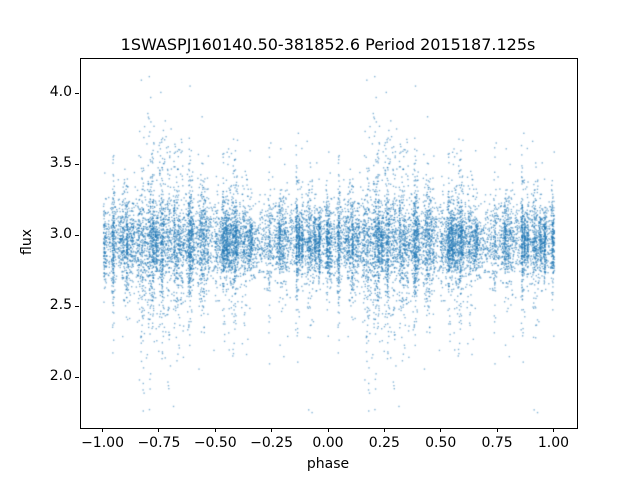 The image size is (640, 480). I want to click on x-tick-label: 0.75, so click(497, 443).